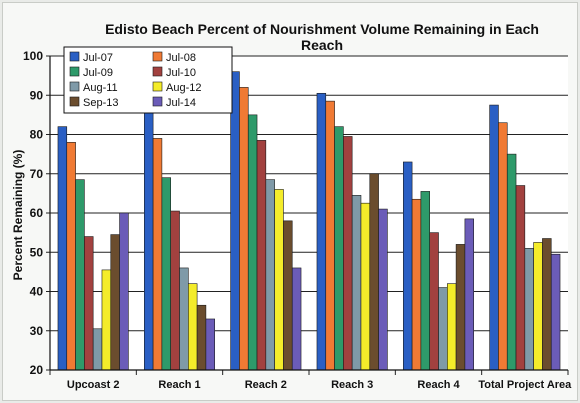 The width and height of the screenshot is (580, 403). What do you see at coordinates (98, 73) in the screenshot?
I see `legend-label: Jul-09` at bounding box center [98, 73].